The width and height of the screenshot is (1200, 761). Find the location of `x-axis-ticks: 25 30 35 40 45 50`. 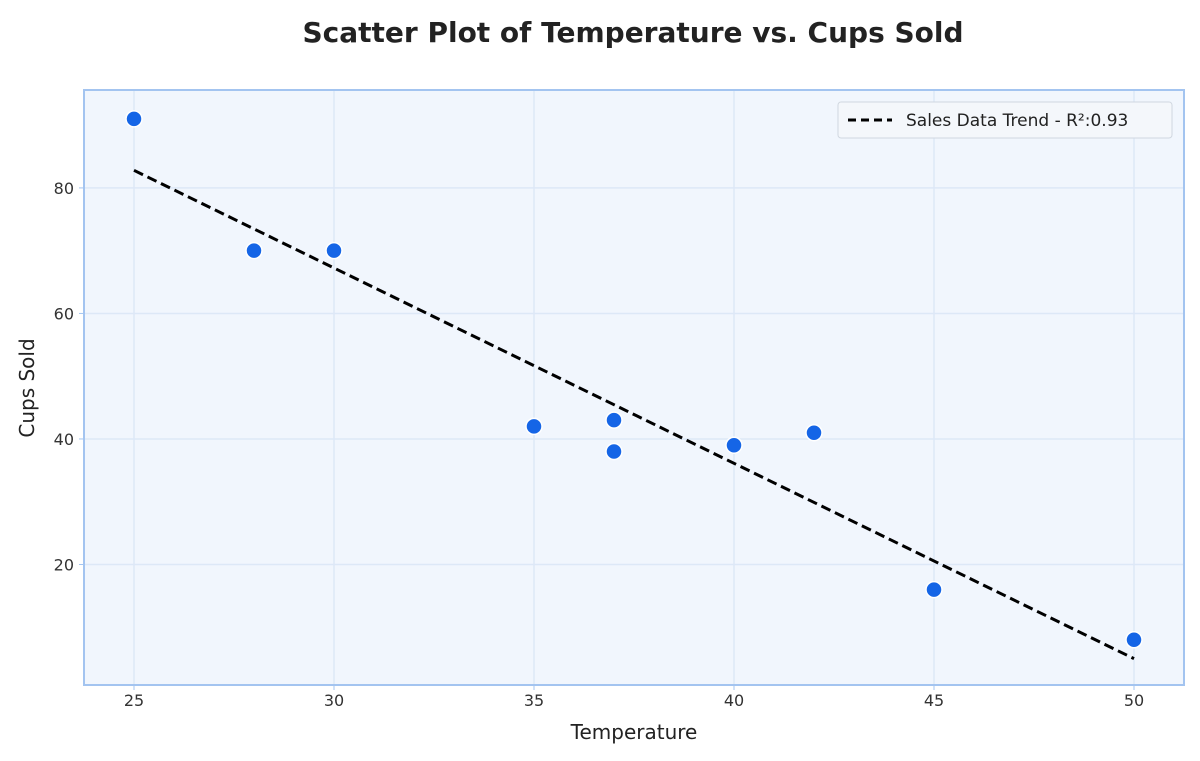

x-axis-ticks: 25 30 35 40 45 50 is located at coordinates (634, 697).